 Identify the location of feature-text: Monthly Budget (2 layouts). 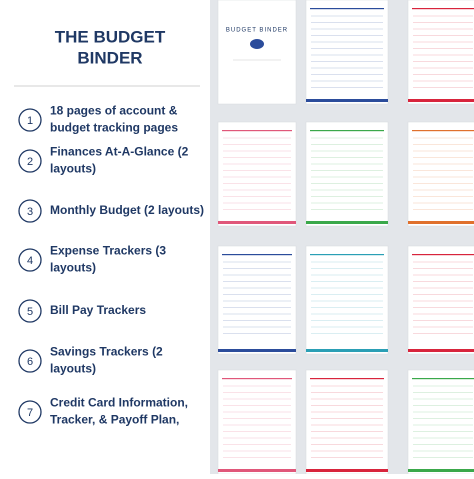
(127, 210).